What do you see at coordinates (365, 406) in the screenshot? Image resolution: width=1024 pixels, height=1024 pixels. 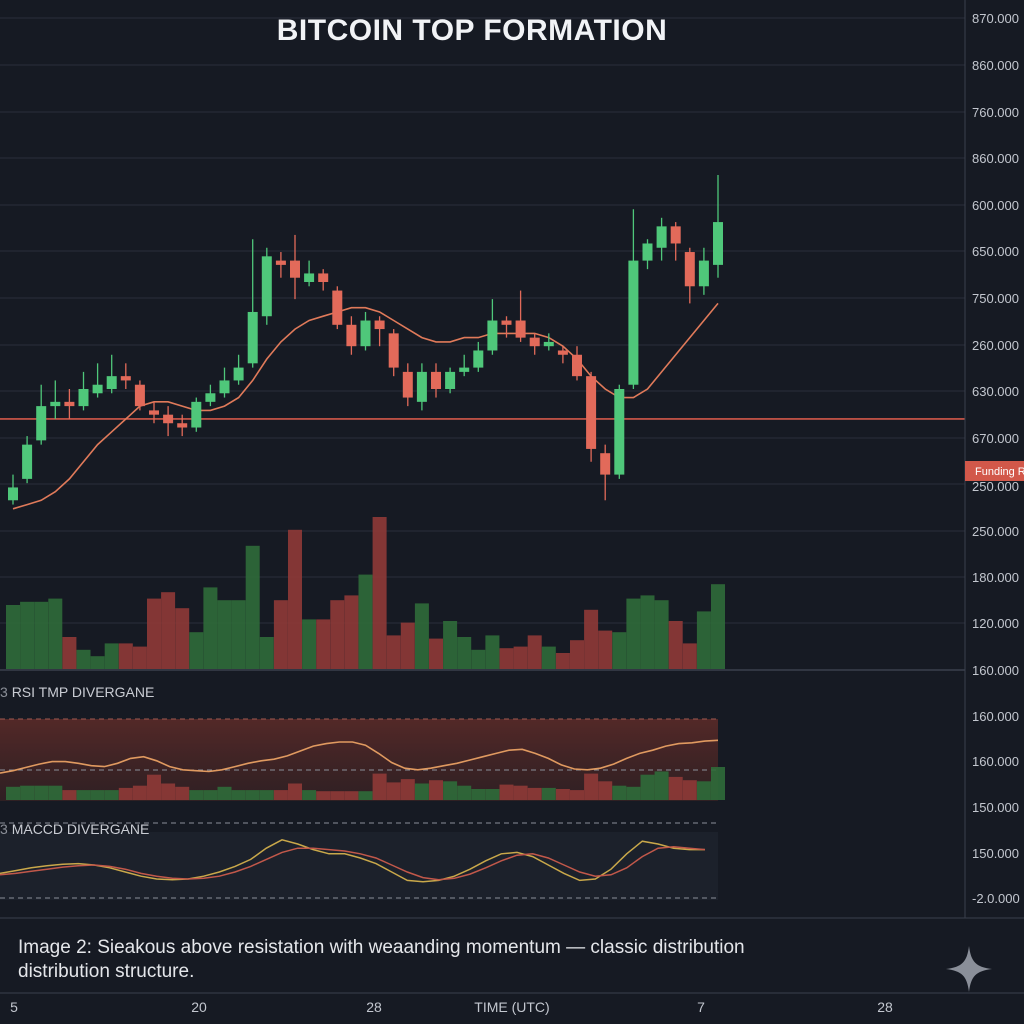 I see `moving-average-line` at bounding box center [365, 406].